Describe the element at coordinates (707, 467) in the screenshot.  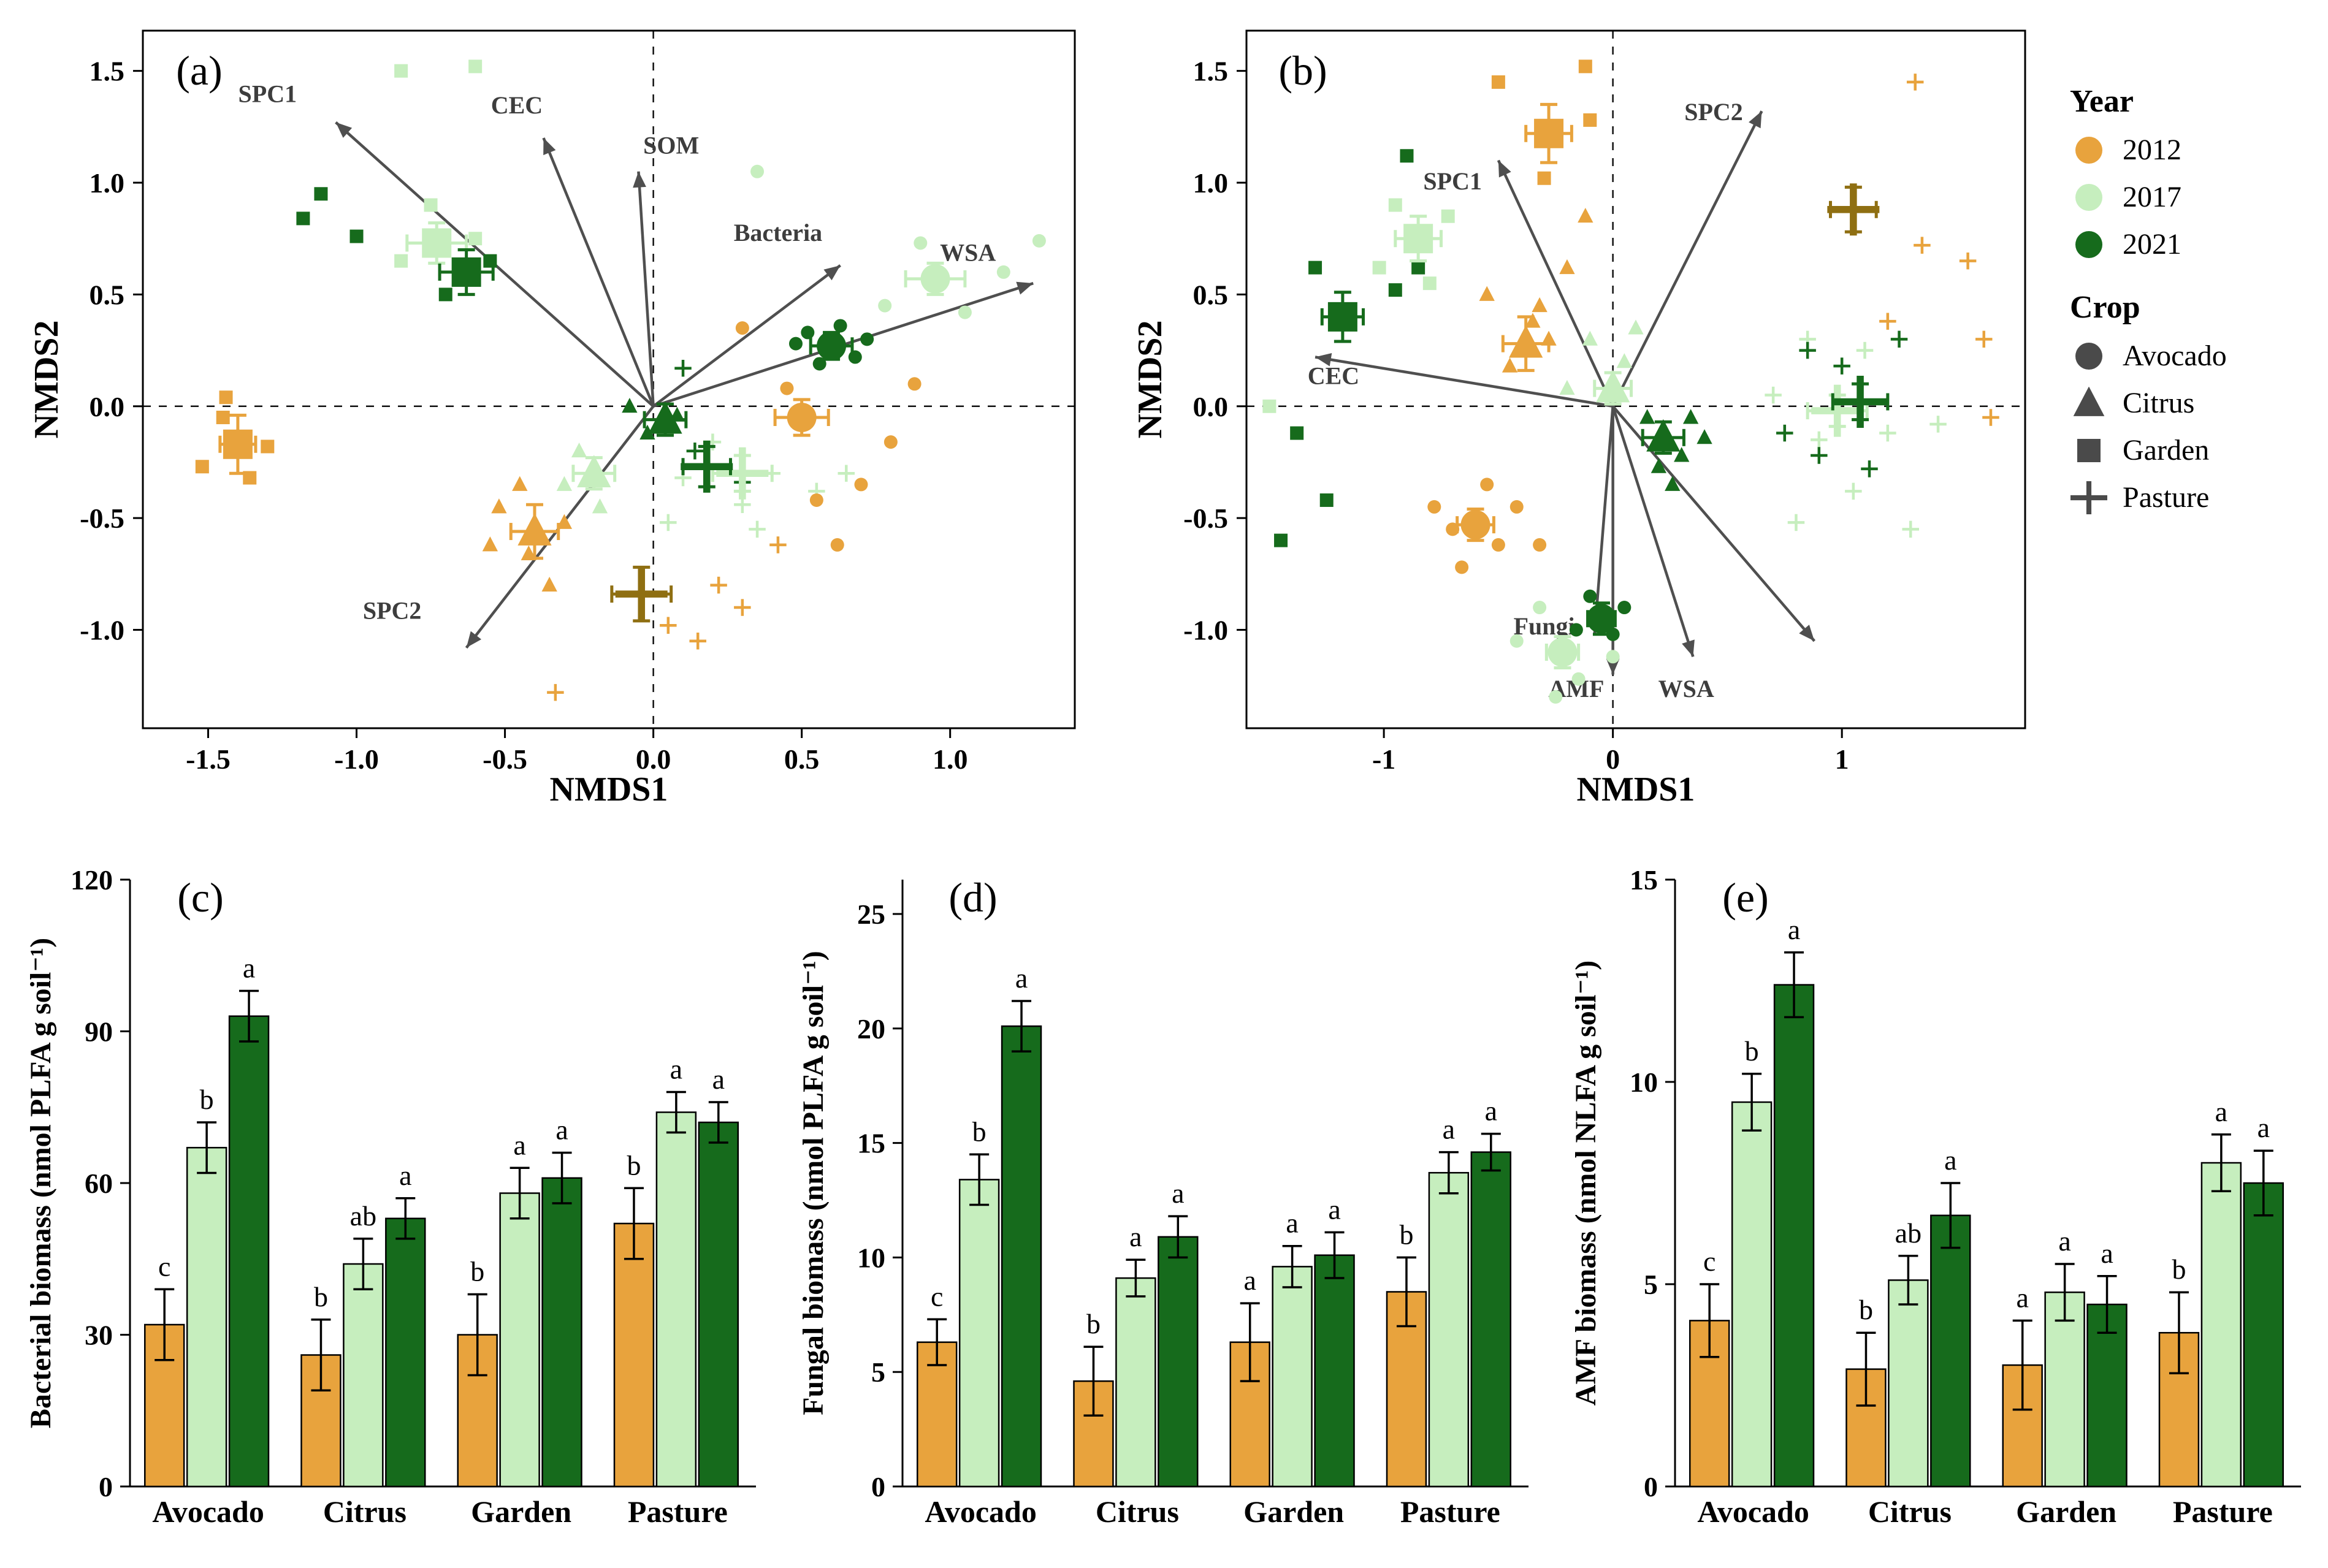
I see `centroid-pasture-2021` at that location.